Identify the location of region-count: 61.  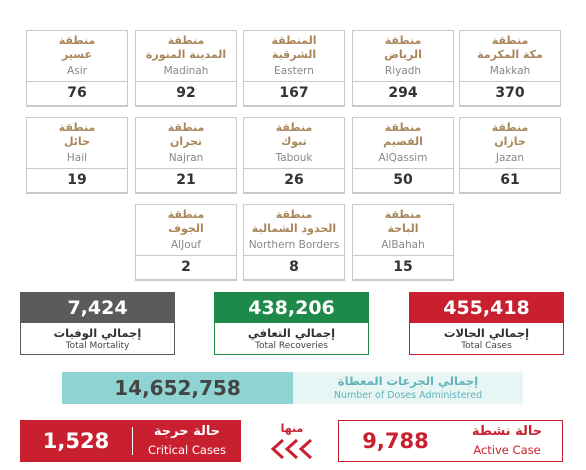
(510, 180).